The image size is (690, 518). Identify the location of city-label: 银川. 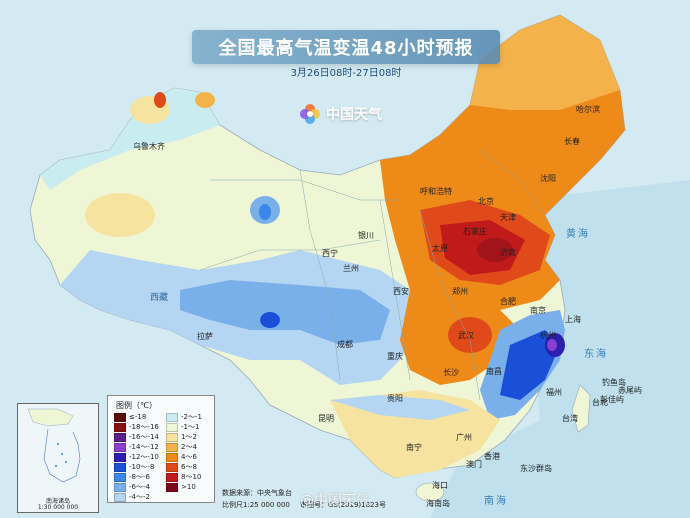
(366, 235).